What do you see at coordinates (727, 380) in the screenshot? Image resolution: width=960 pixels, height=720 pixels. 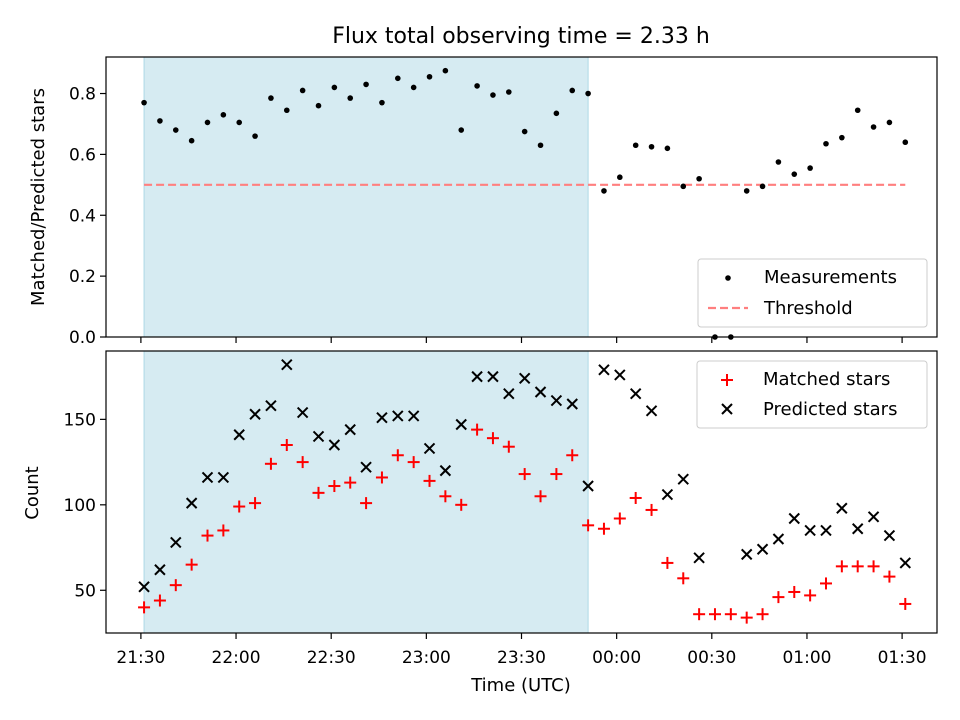 I see `legend-matched-marker` at bounding box center [727, 380].